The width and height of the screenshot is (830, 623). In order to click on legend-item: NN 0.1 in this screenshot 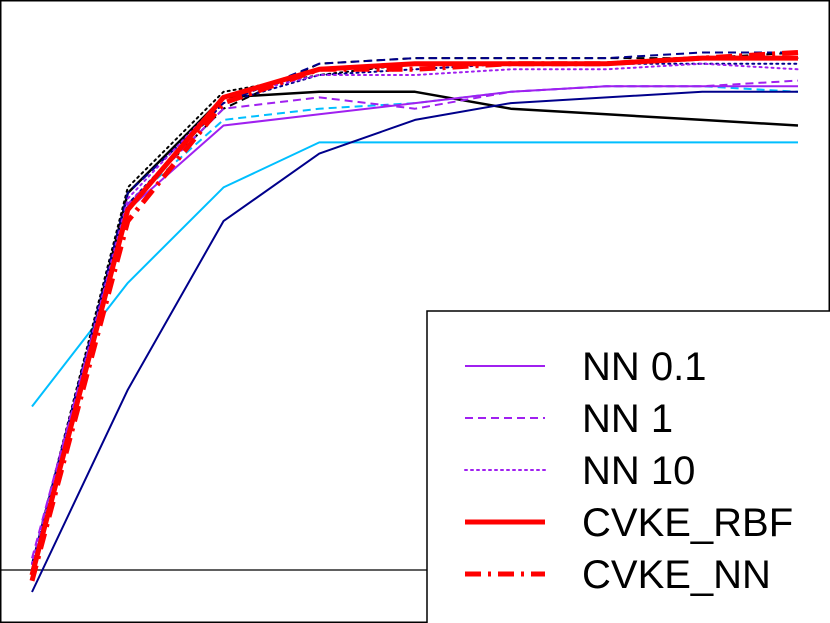, I will do `click(586, 367)`.